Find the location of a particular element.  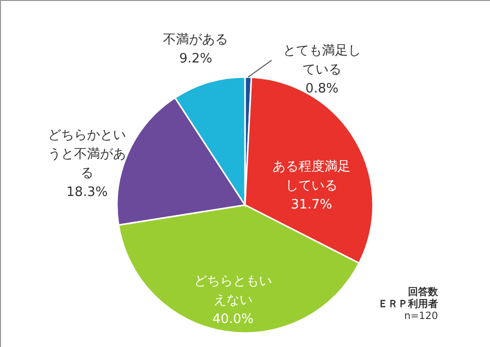

data-label: 31.7% is located at coordinates (311, 205).